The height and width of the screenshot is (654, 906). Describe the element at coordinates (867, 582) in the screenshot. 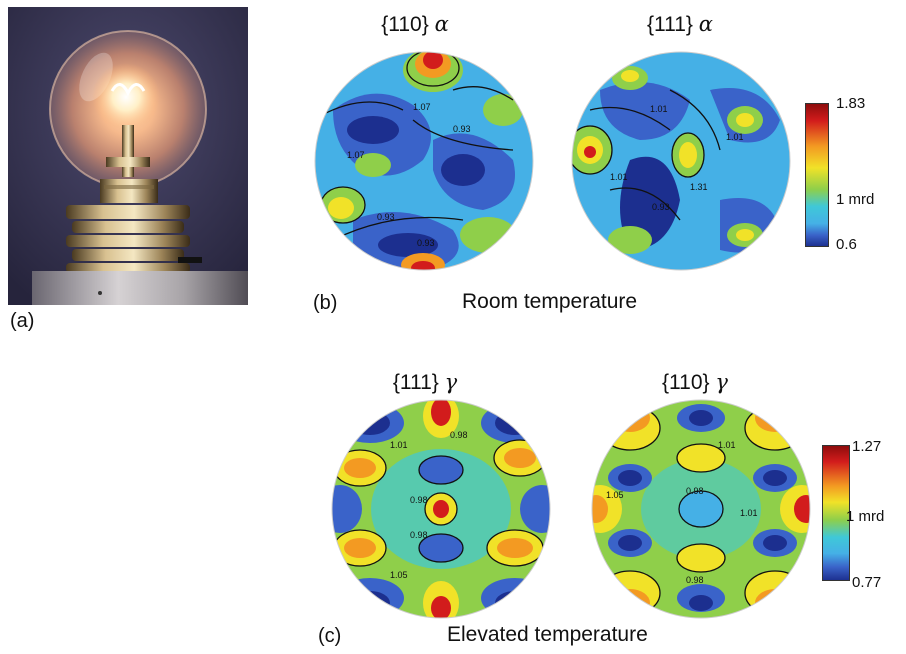

I see `scale-min-label: 0.77` at that location.